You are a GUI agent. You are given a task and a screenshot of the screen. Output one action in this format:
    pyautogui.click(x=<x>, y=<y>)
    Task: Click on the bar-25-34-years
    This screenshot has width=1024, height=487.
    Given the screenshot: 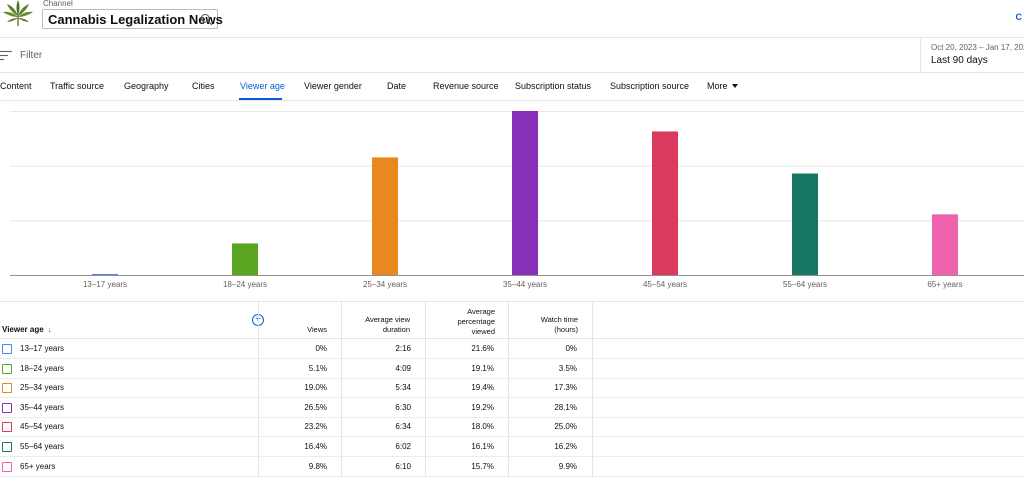 What is the action you would take?
    pyautogui.click(x=385, y=216)
    